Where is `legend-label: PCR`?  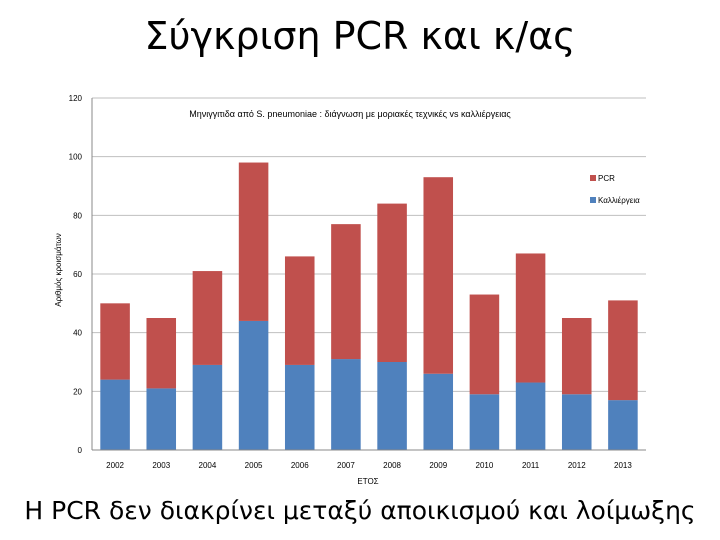
legend-label: PCR is located at coordinates (606, 178).